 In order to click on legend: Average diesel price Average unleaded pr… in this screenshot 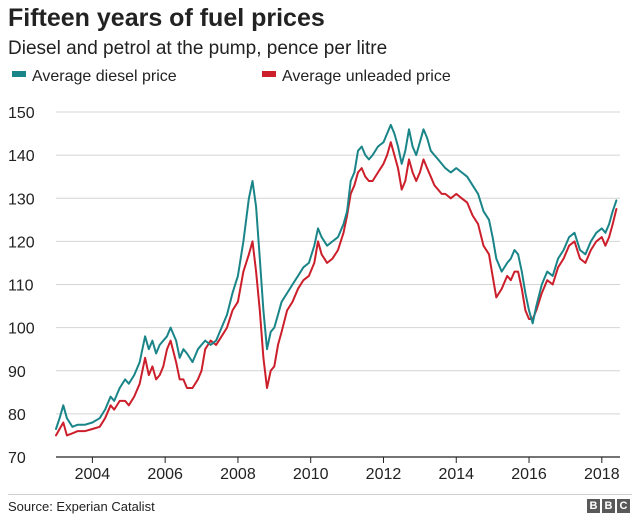, I will do `click(322, 79)`.